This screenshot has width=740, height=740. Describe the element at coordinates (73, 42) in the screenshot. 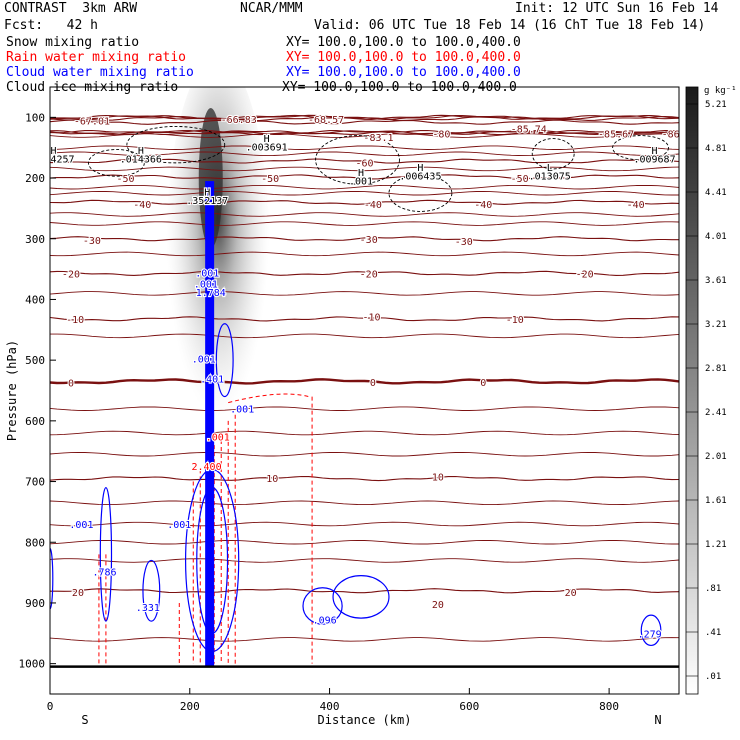

I see `legend-snow-label: Snow mixing ratio` at that location.